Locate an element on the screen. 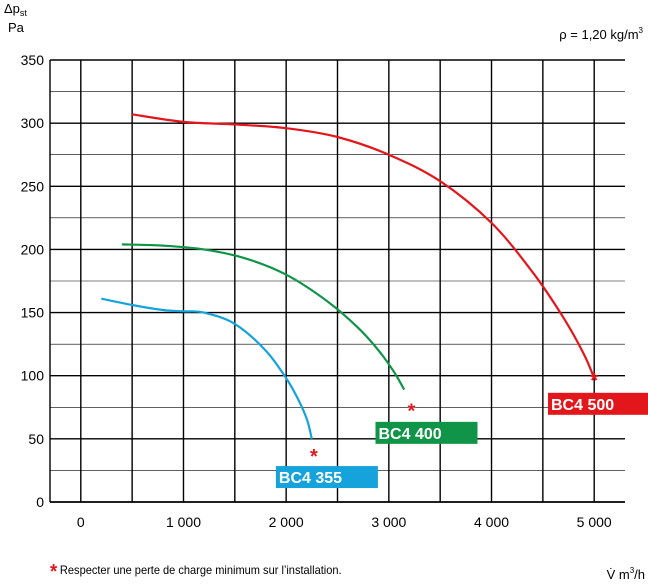  density-label-superscript: 3 is located at coordinates (641, 30).